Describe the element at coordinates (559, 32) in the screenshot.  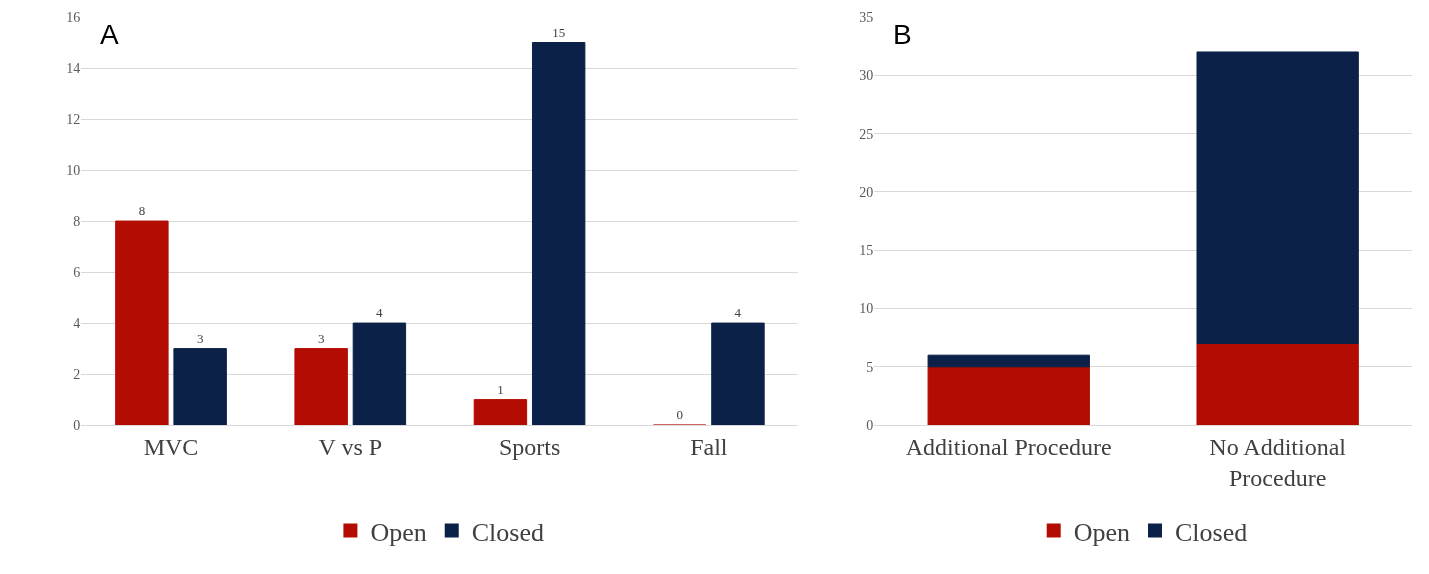
I see `data-label: 15` at that location.